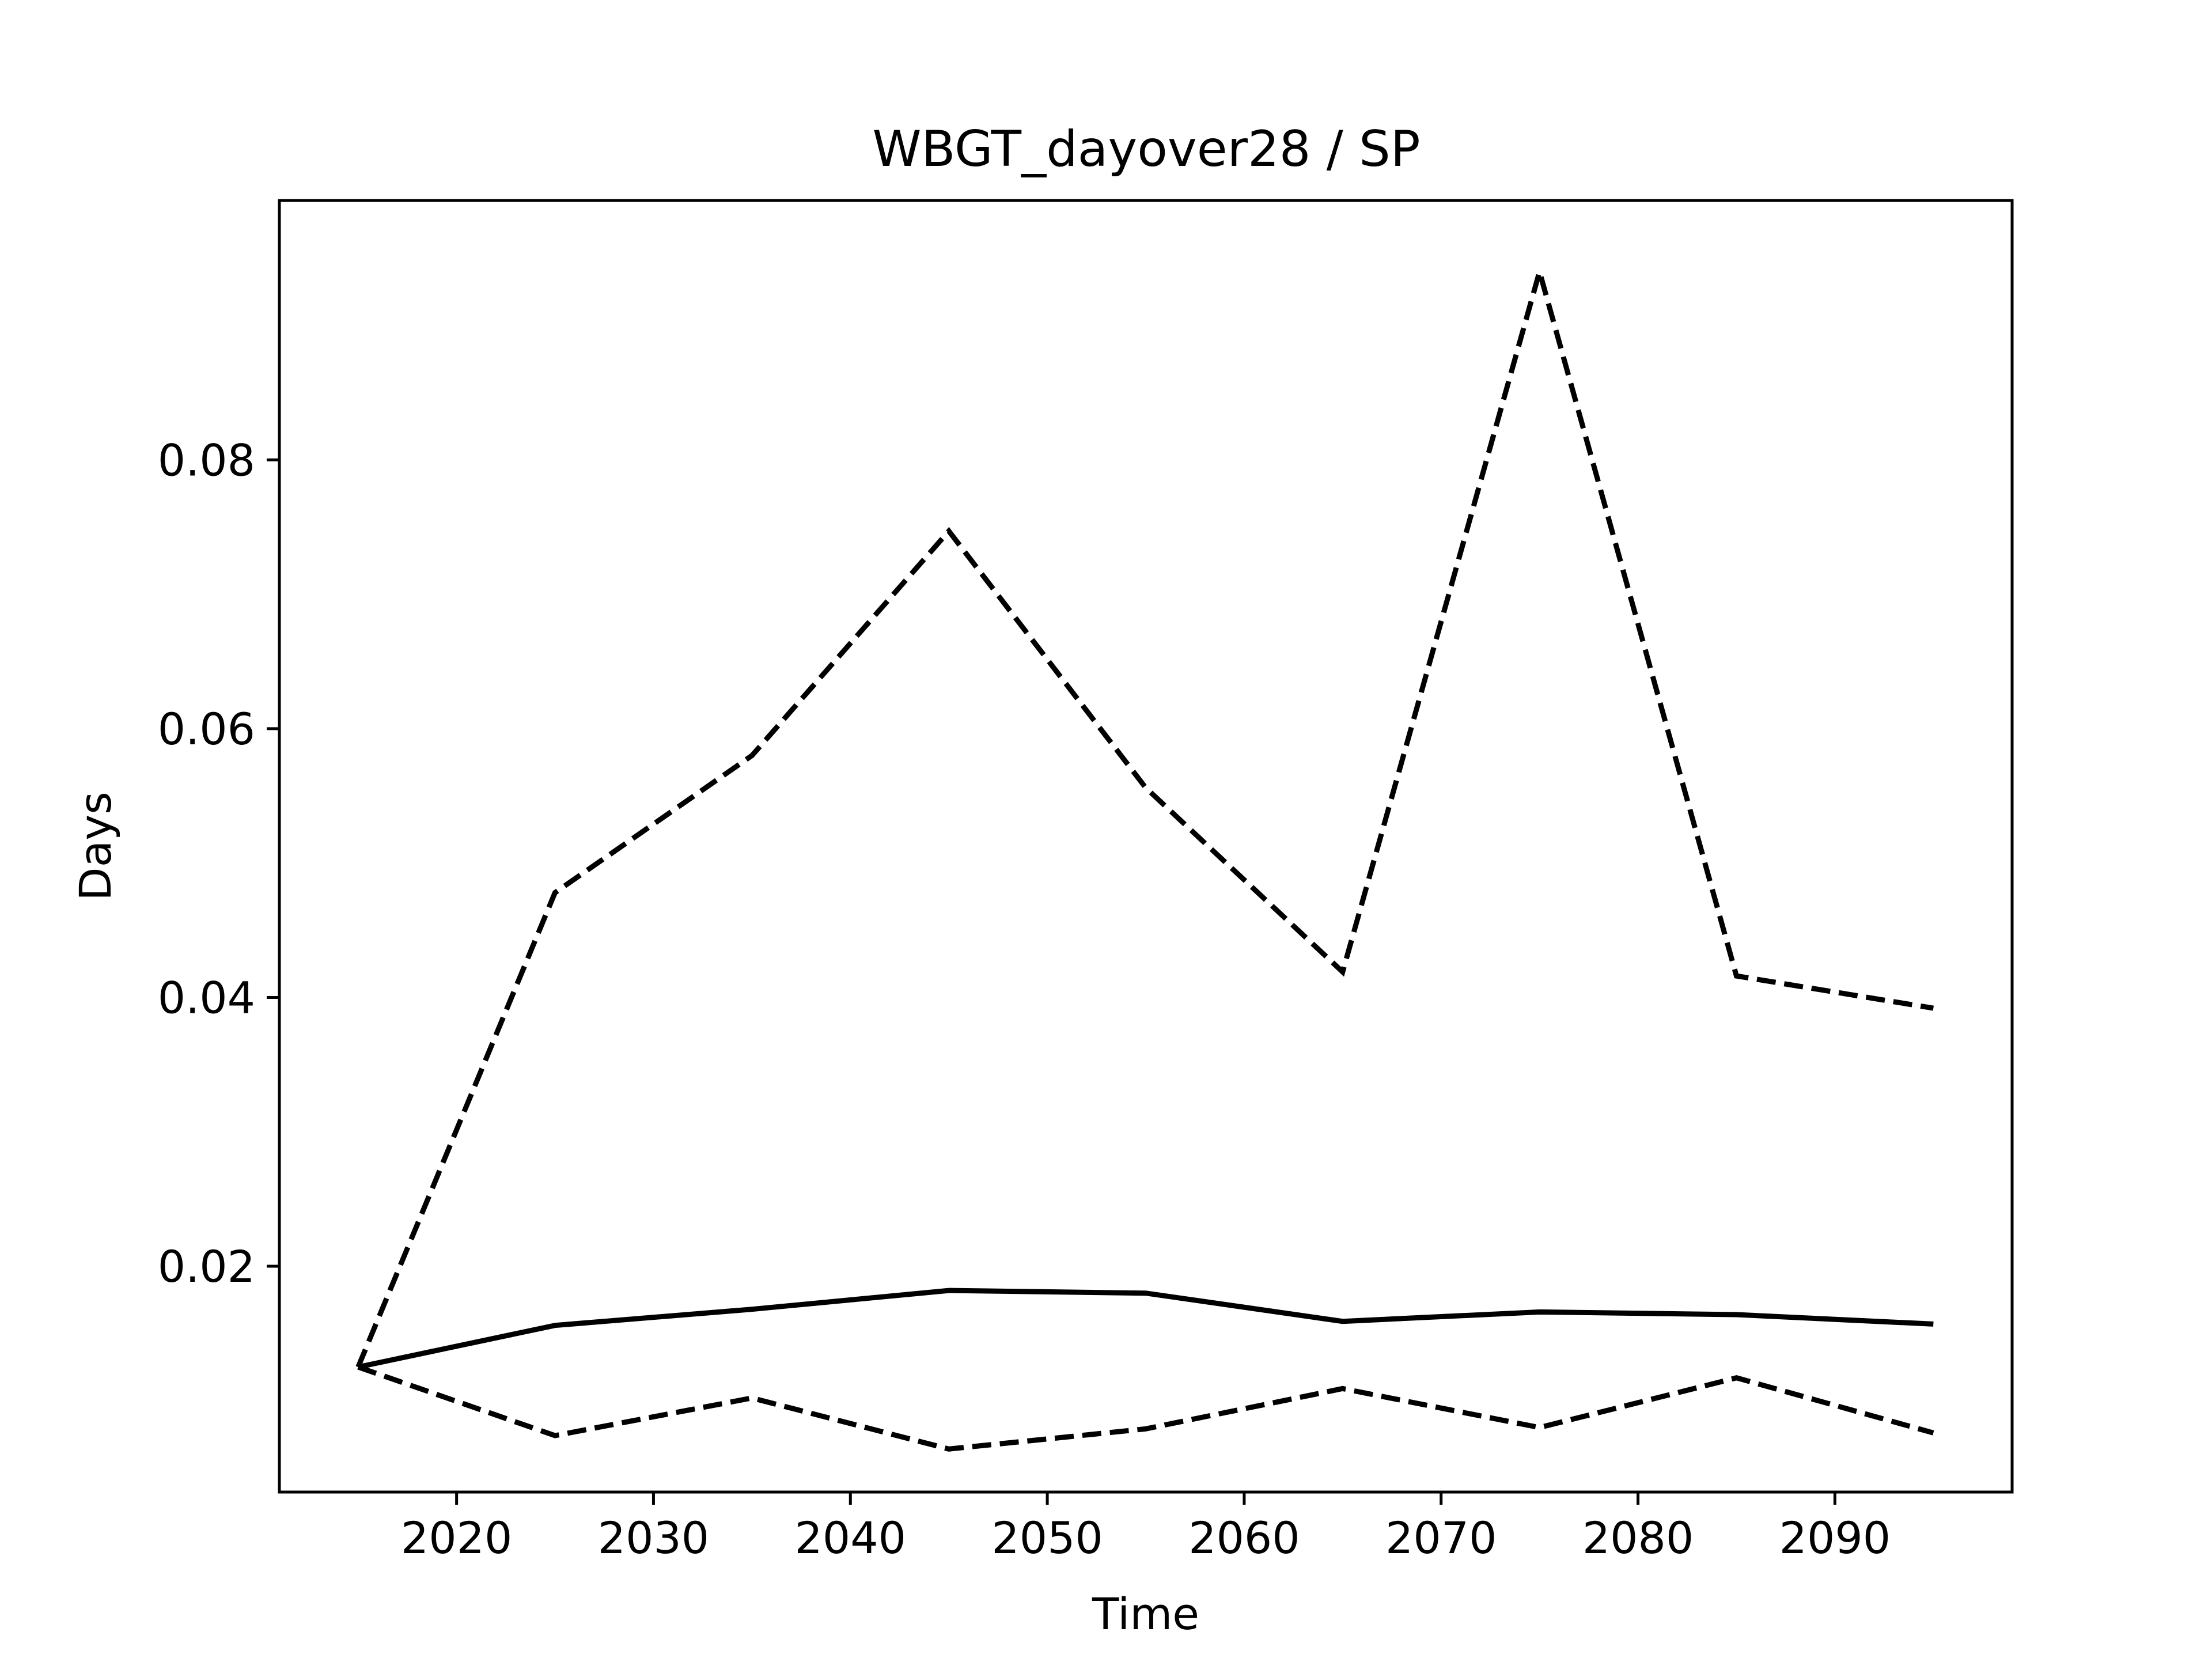  I want to click on x-tick-label: 2070, so click(1441, 1538).